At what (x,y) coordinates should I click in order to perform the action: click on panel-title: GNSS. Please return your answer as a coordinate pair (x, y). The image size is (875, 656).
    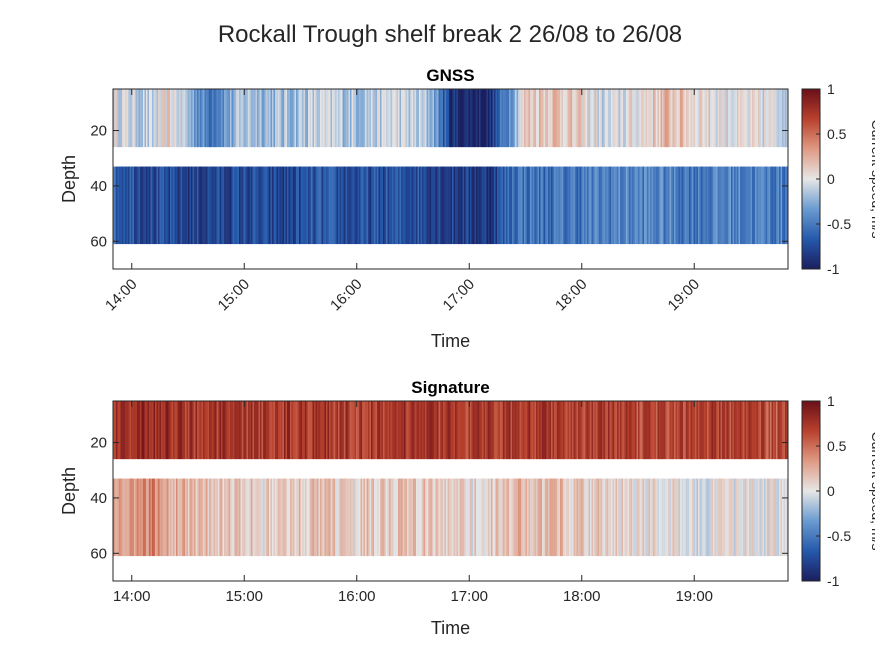
    Looking at the image, I should click on (450, 75).